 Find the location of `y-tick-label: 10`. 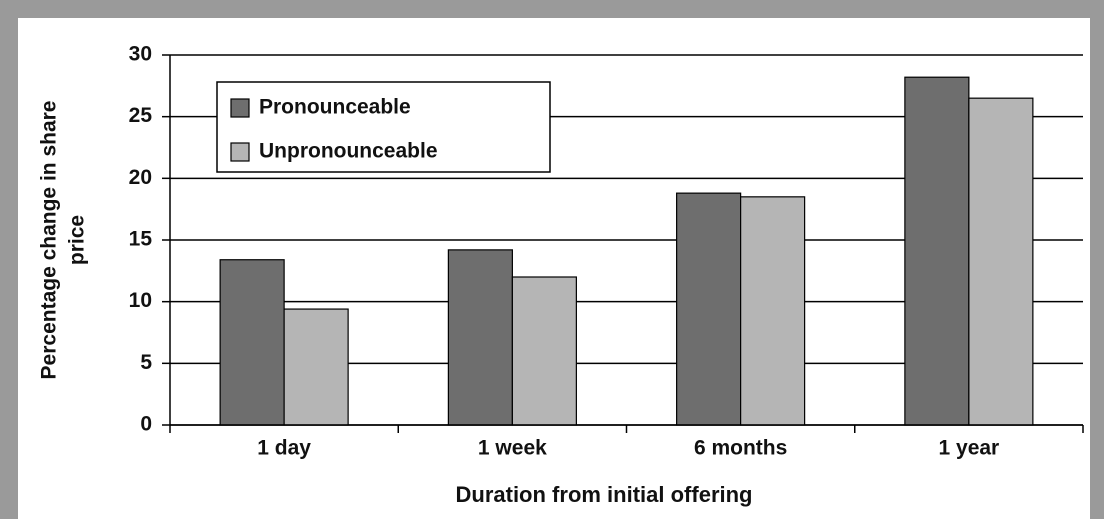

y-tick-label: 10 is located at coordinates (140, 300).